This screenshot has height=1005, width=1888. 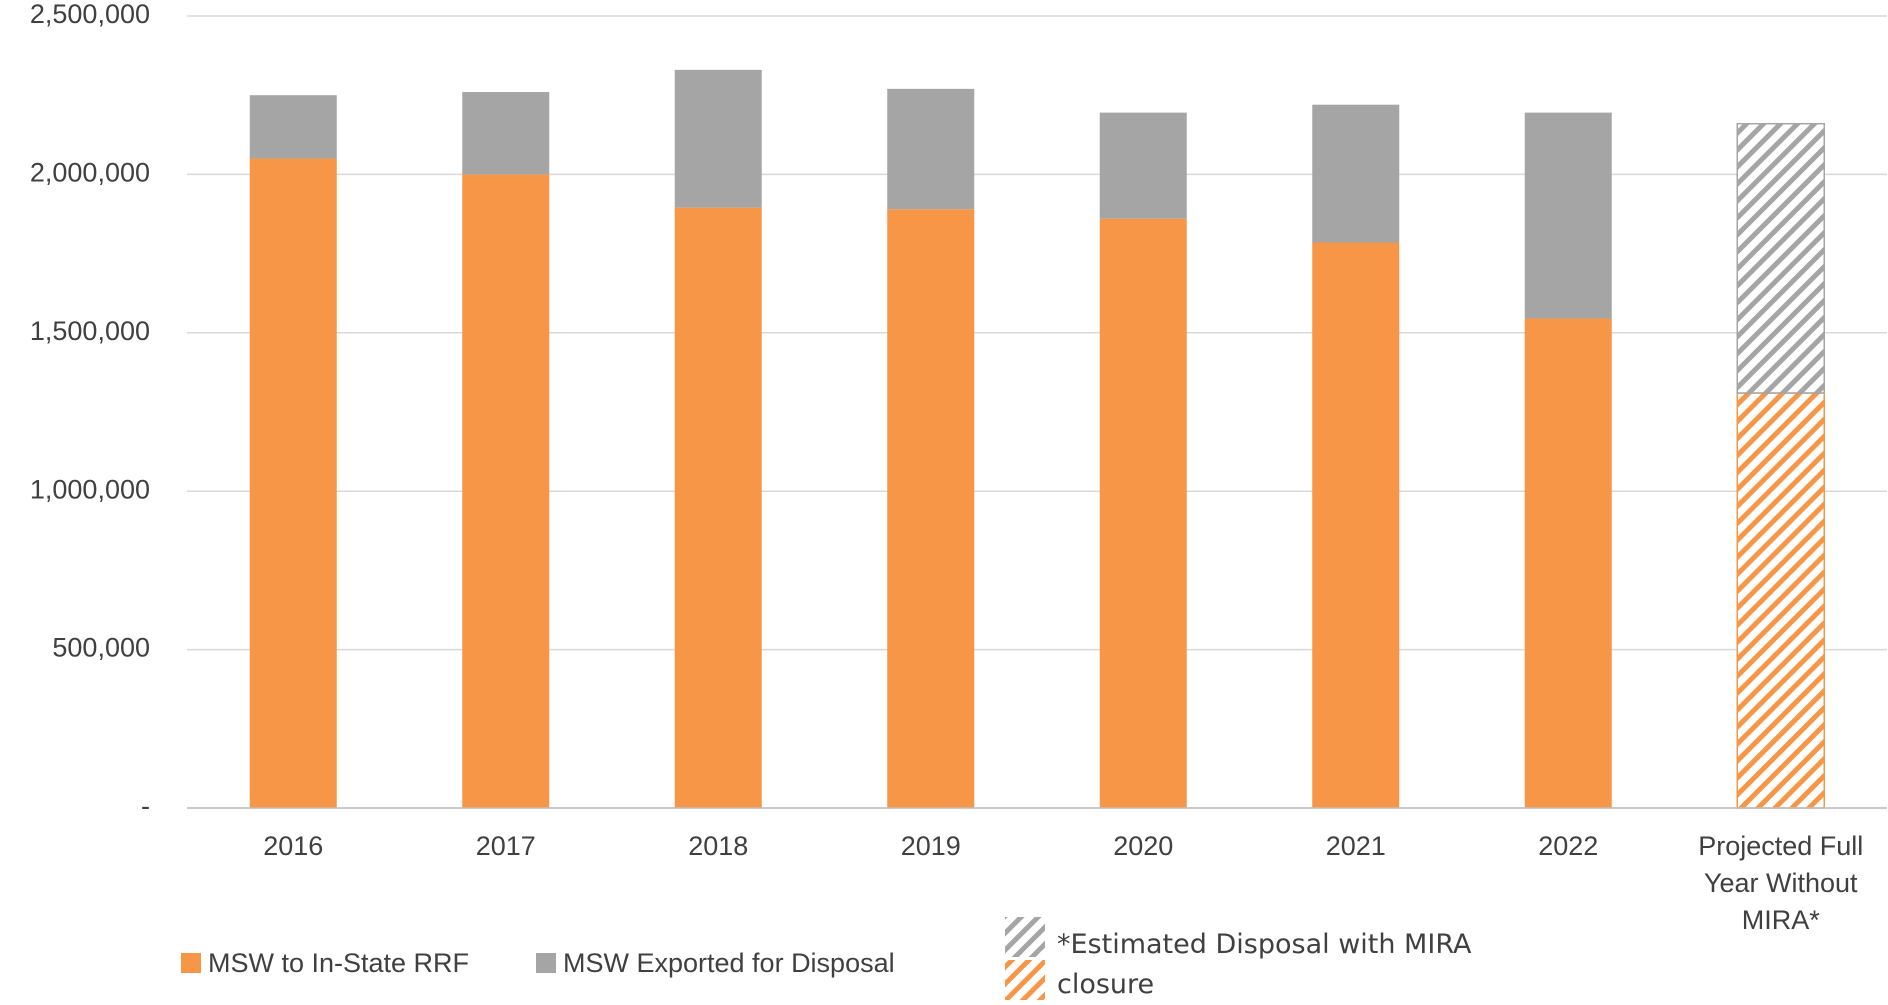 What do you see at coordinates (1143, 846) in the screenshot?
I see `x-tick-label: 2020` at bounding box center [1143, 846].